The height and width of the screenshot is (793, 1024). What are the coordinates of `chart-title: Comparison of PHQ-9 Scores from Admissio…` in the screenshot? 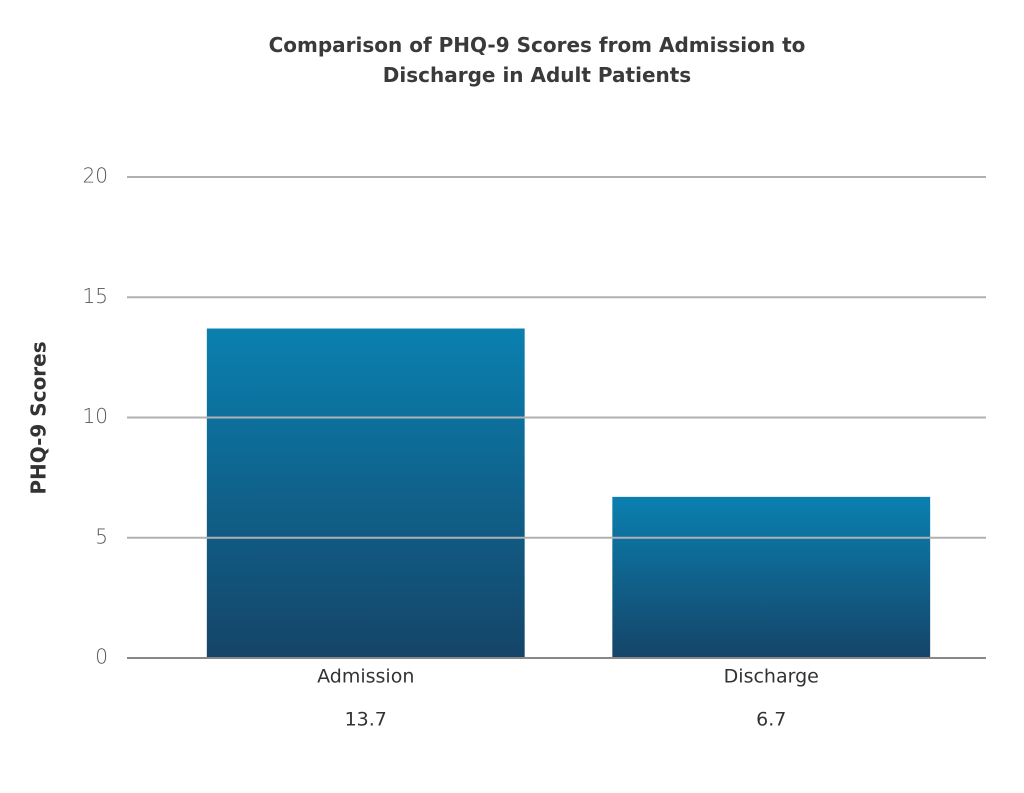 It's located at (537, 60).